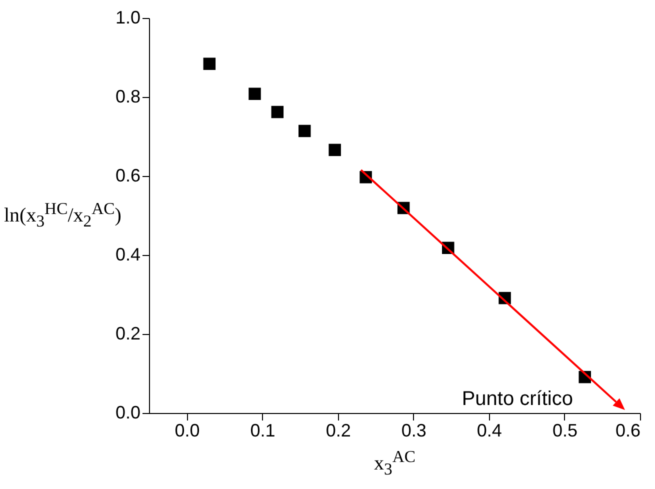 The image size is (655, 489). Describe the element at coordinates (187, 430) in the screenshot. I see `x-tick-label: 0.0` at that location.